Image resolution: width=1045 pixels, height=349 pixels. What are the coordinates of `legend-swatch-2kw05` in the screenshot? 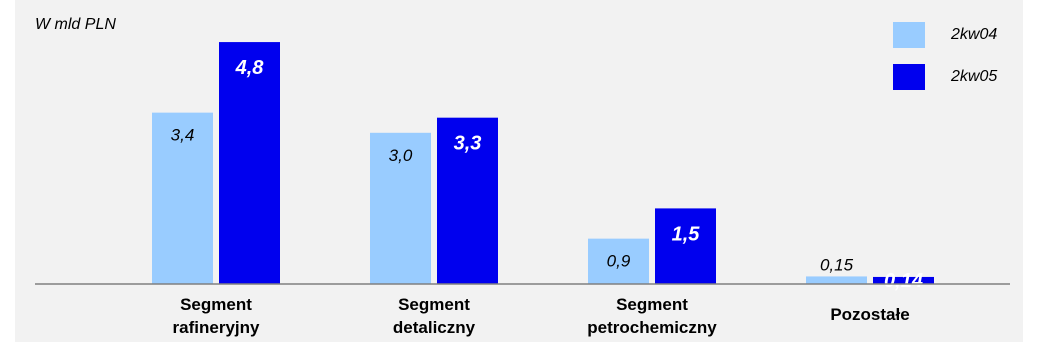 It's located at (909, 77).